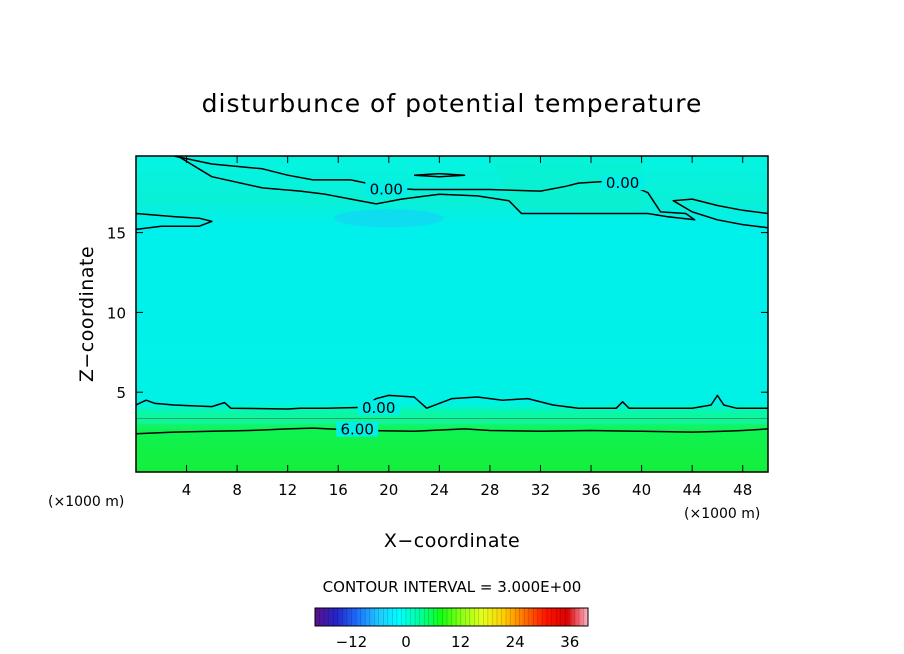  What do you see at coordinates (452, 103) in the screenshot?
I see `chart-title: disturbunce of potential temperature` at bounding box center [452, 103].